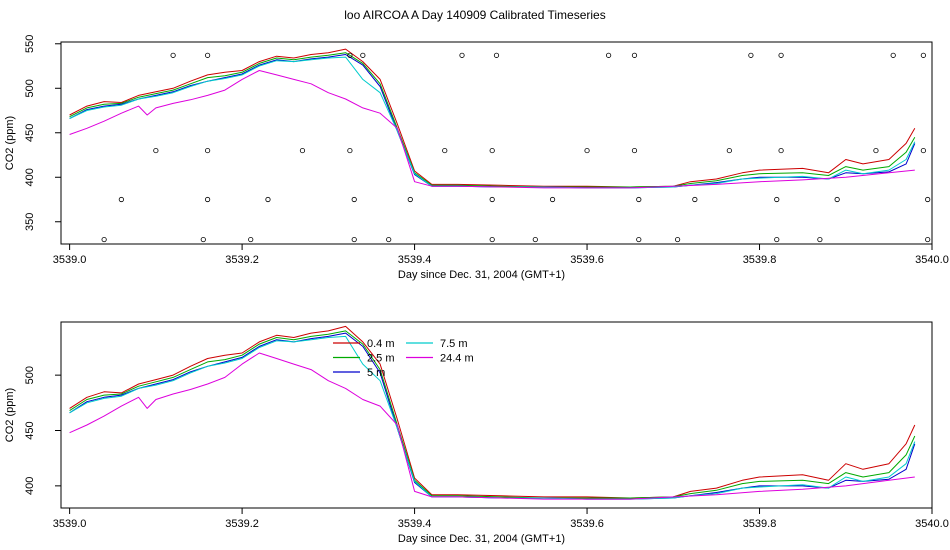  What do you see at coordinates (376, 373) in the screenshot?
I see `legend-label: 5 m` at bounding box center [376, 373].